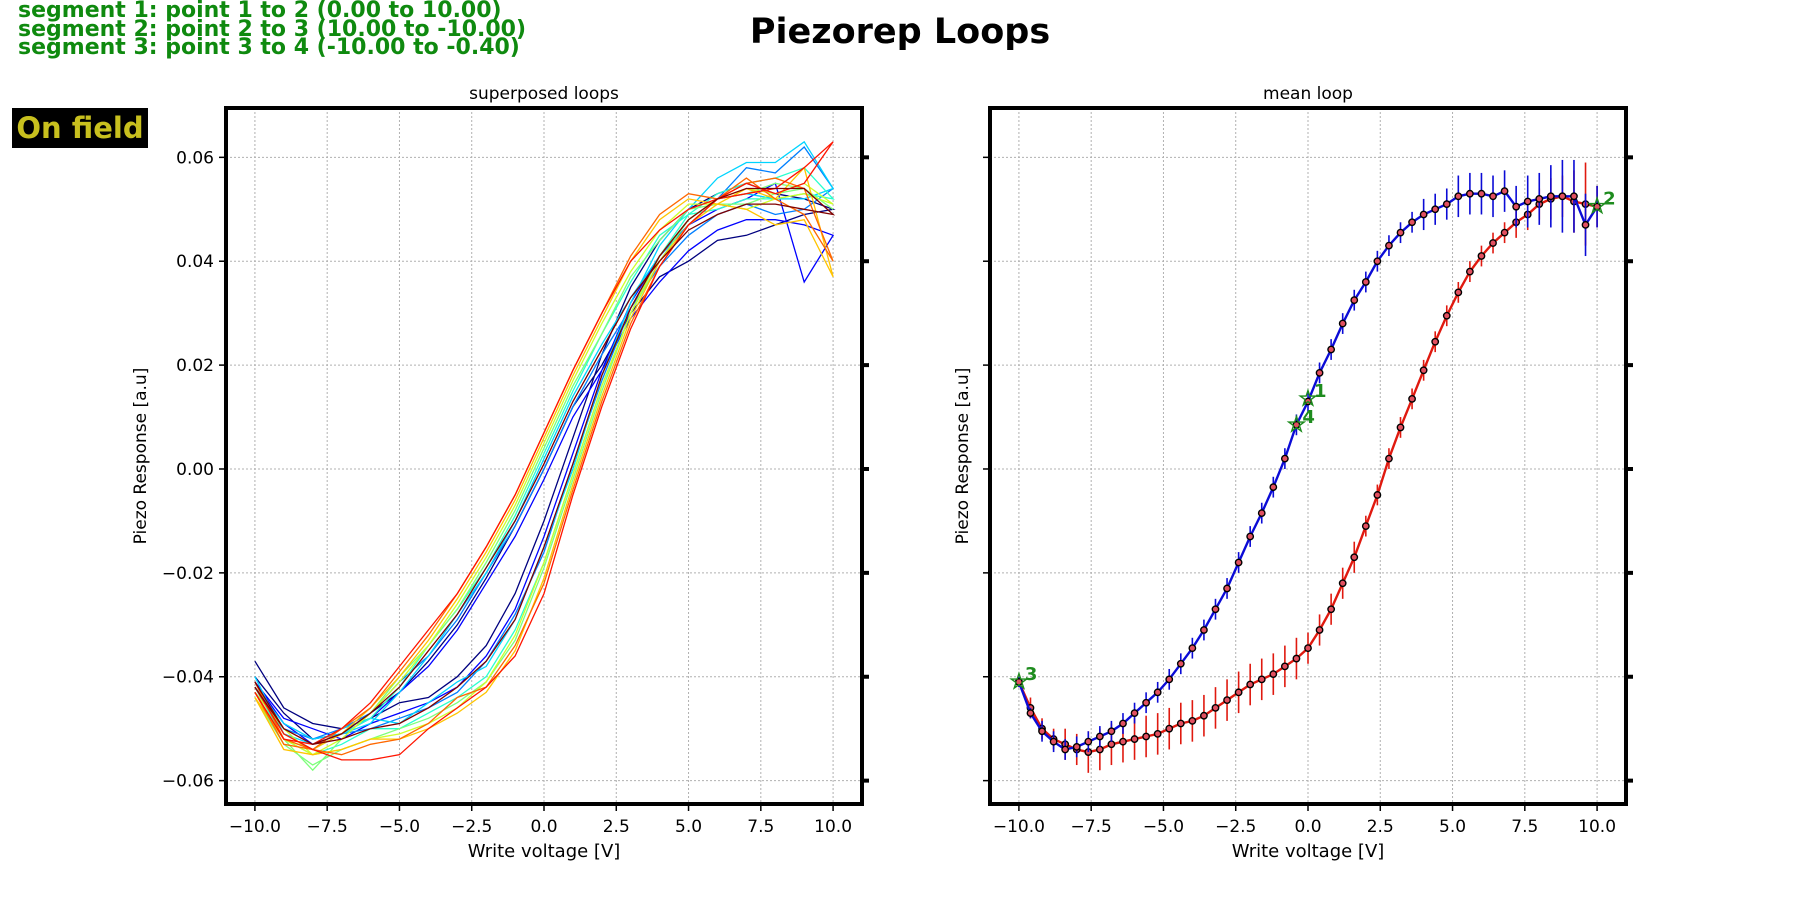 This screenshot has height=900, width=1800. I want to click on figure-title: Piezorep Loops, so click(900, 32).